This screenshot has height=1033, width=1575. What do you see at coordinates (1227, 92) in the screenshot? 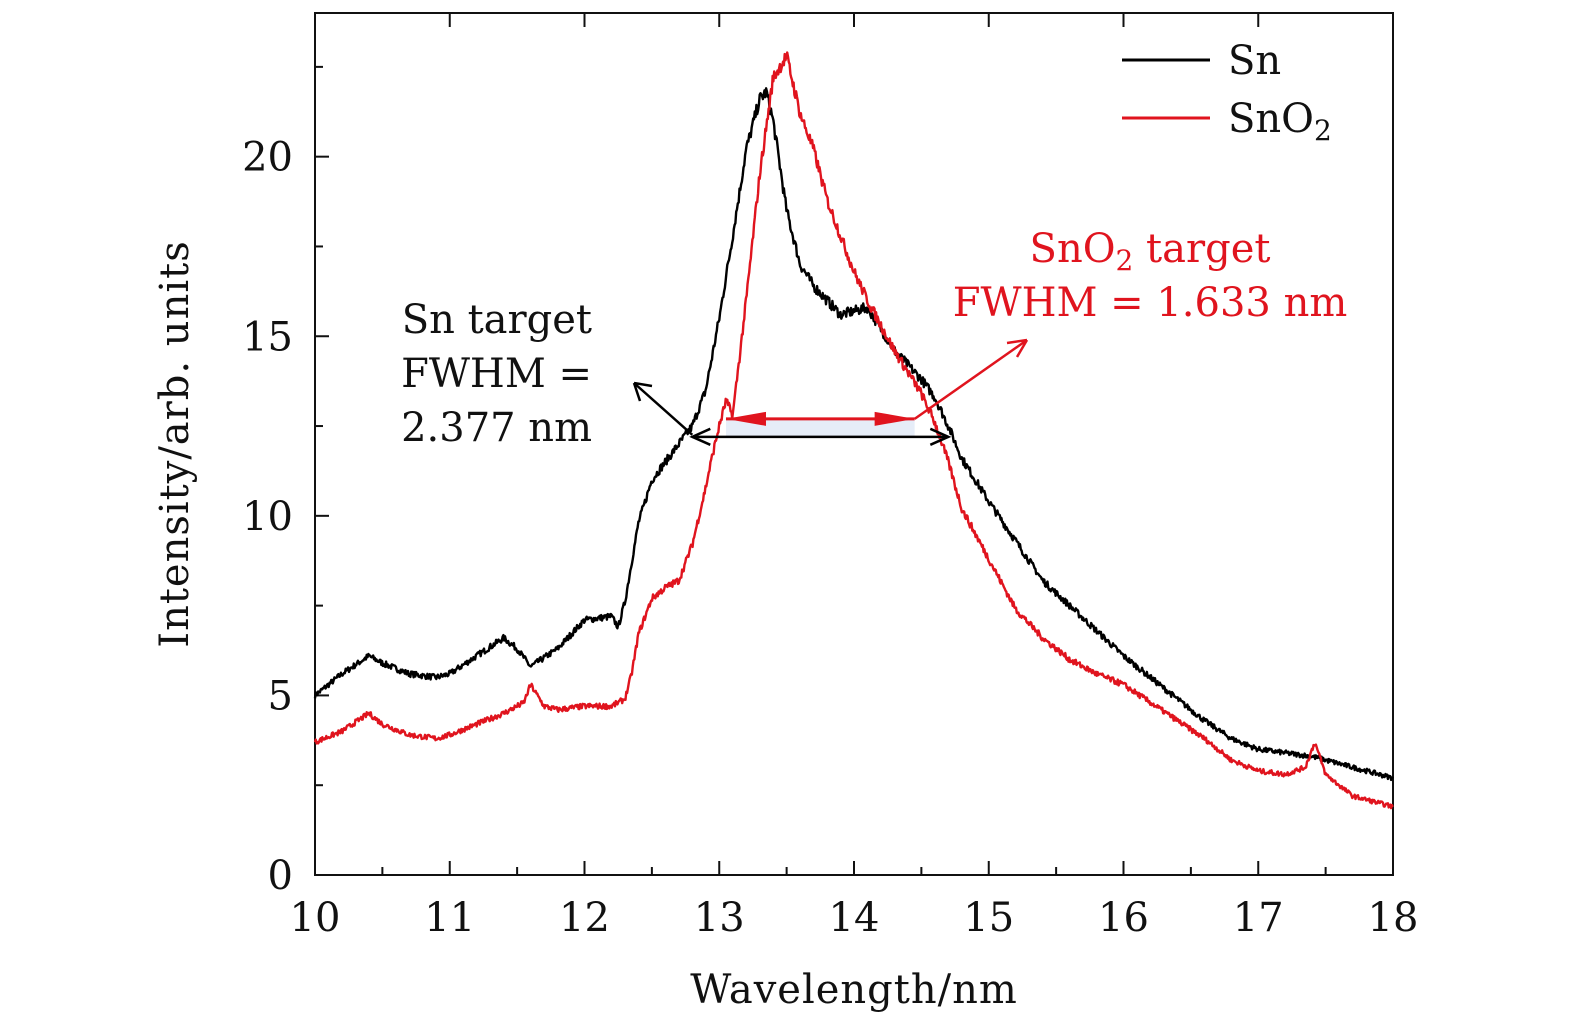
I see `legend: Sn SnO2` at bounding box center [1227, 92].